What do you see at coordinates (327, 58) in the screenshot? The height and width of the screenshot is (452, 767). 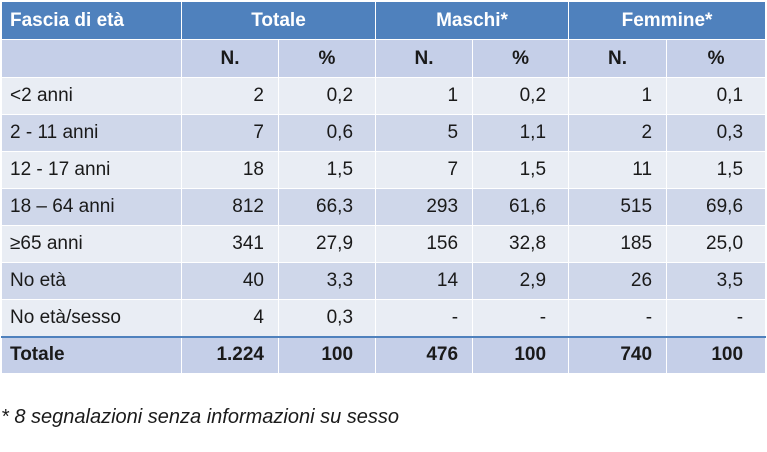 I see `subheader-totale-pct: %` at bounding box center [327, 58].